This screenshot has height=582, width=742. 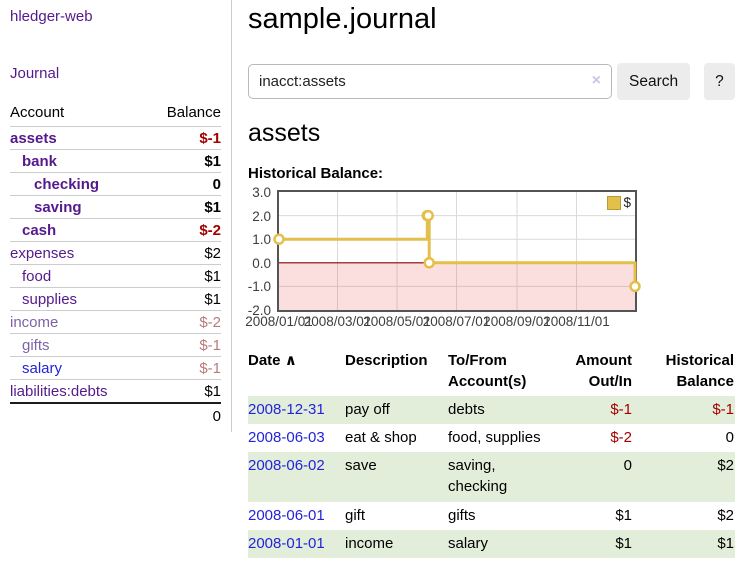 I want to click on account-link: gifts, so click(x=36, y=345).